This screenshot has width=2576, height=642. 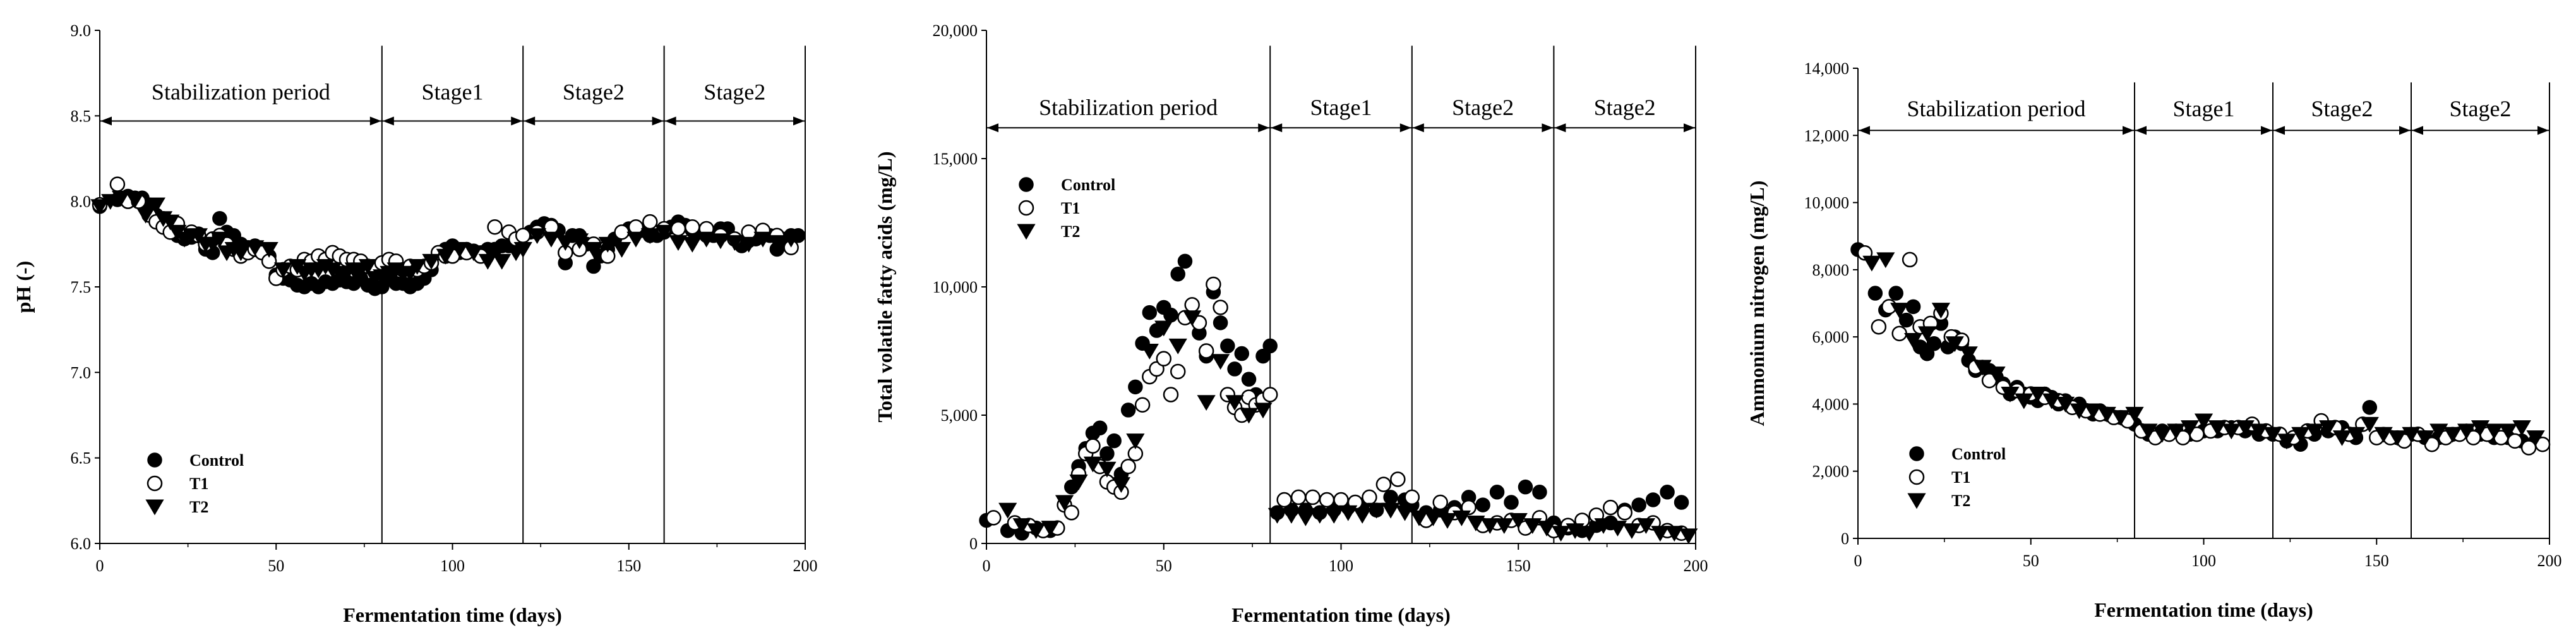 I want to click on series-t2, so click(x=2203, y=351).